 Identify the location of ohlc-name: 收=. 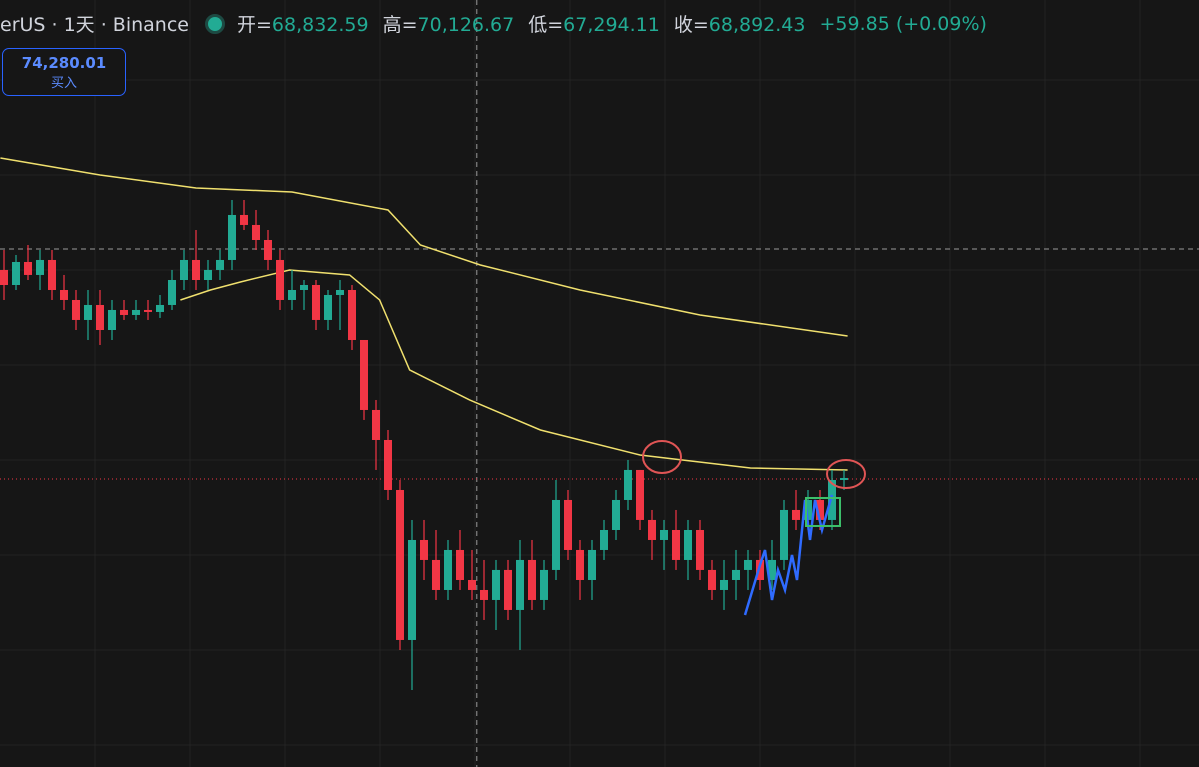
(691, 25).